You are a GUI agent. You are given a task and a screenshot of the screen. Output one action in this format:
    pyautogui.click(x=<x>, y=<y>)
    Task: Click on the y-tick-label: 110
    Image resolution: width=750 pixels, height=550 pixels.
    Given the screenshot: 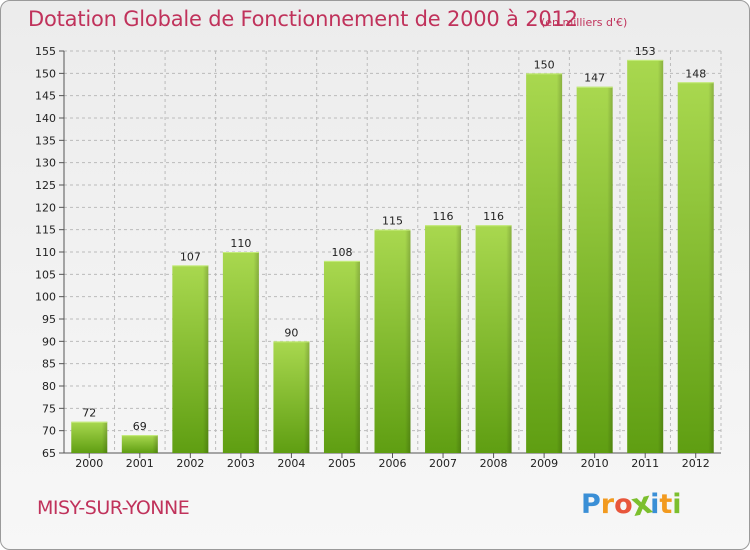 What is the action you would take?
    pyautogui.click(x=45, y=252)
    